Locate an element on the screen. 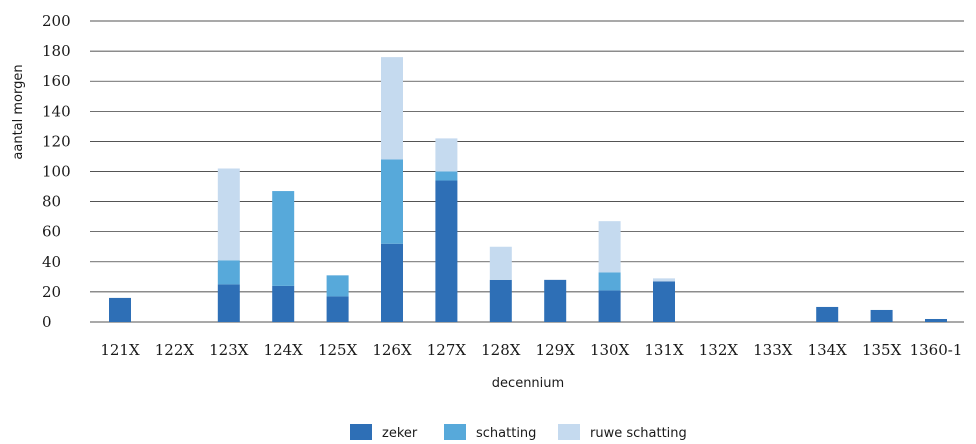  bar-1360-1-zeker is located at coordinates (936, 320).